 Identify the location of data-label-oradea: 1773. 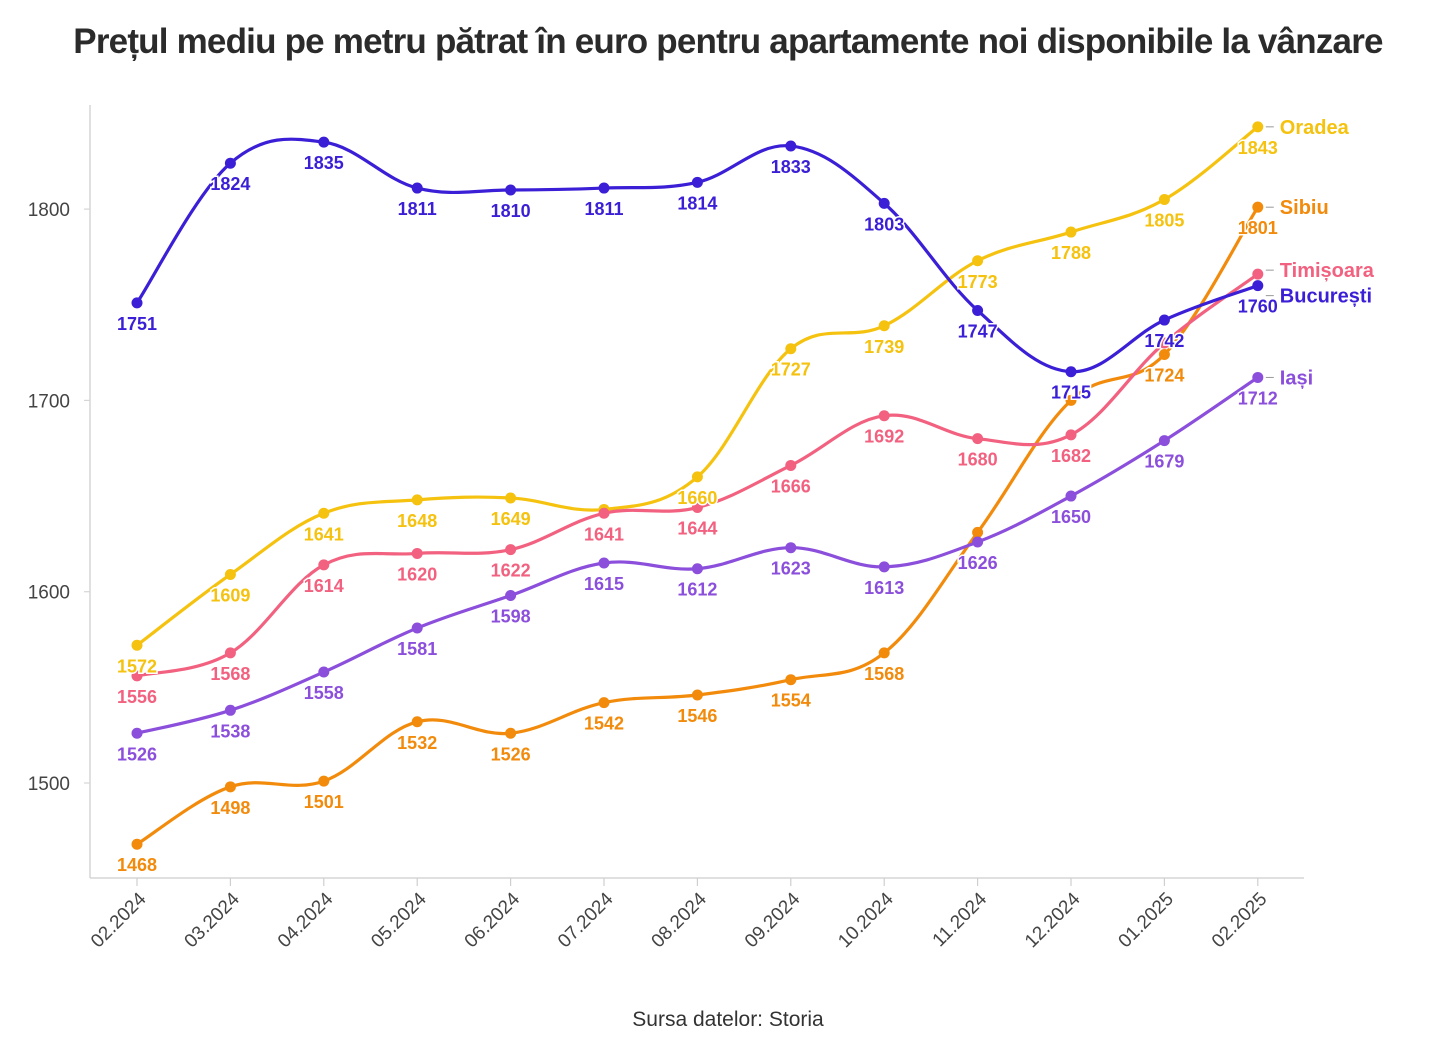
(978, 282).